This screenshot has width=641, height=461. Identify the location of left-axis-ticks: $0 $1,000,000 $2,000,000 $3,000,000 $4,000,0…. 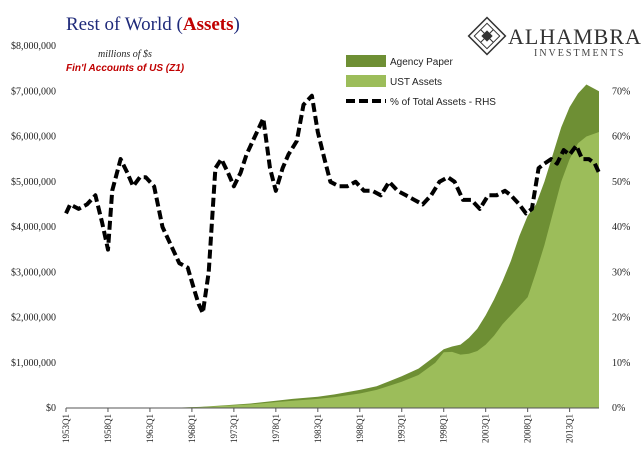
(33, 227).